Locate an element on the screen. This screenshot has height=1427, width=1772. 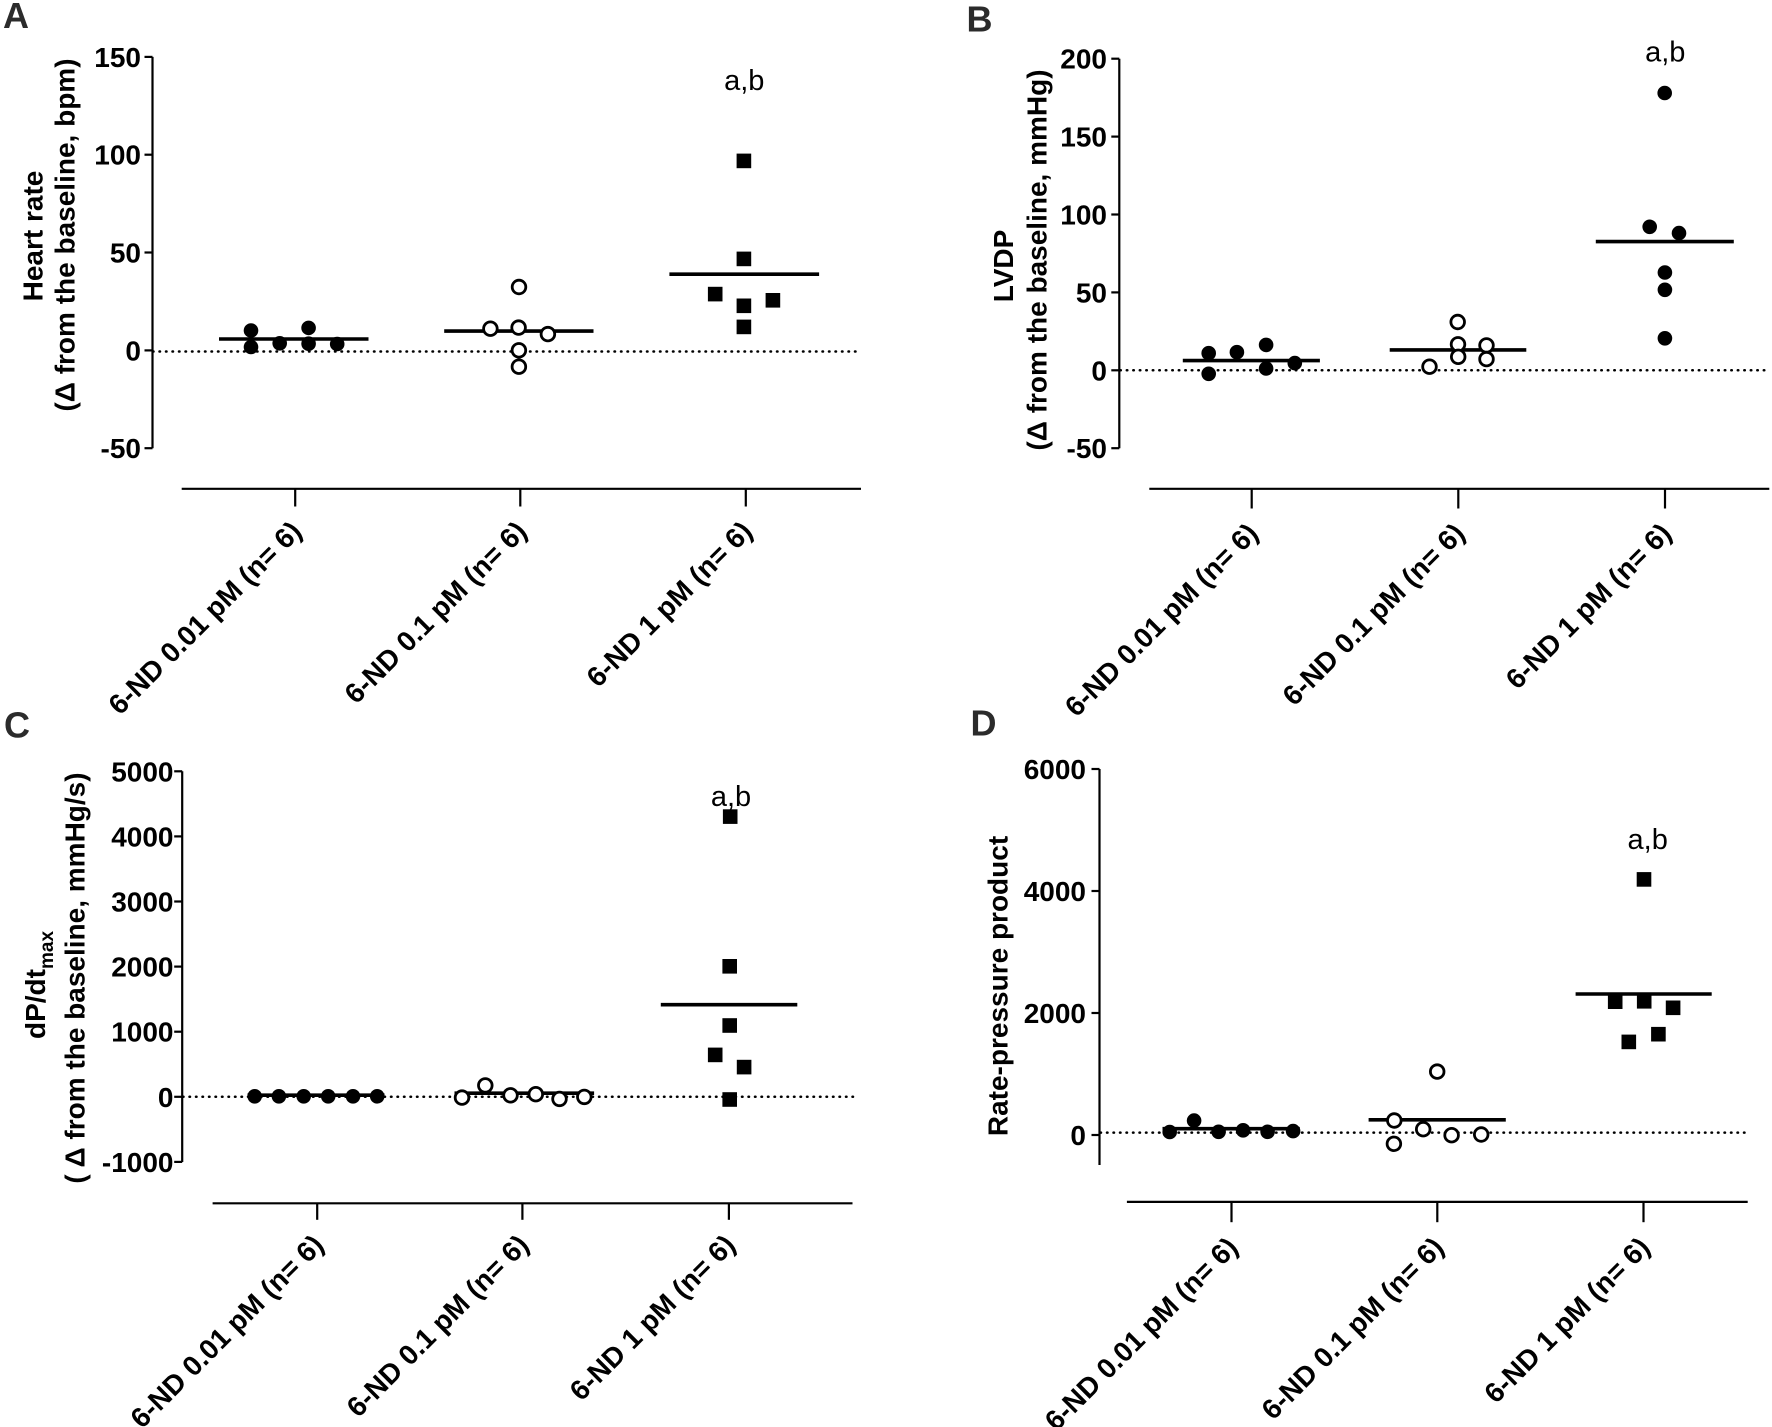
svg-text: Heart rate is located at coordinates (33, 236).